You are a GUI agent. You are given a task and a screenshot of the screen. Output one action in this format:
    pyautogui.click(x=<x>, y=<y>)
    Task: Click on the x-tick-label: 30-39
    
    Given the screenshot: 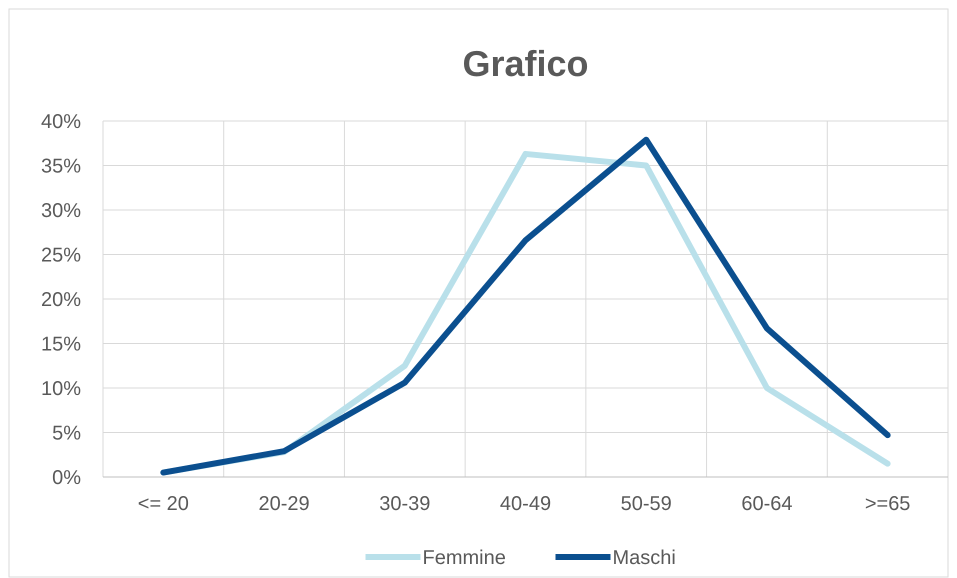 What is the action you would take?
    pyautogui.click(x=404, y=504)
    